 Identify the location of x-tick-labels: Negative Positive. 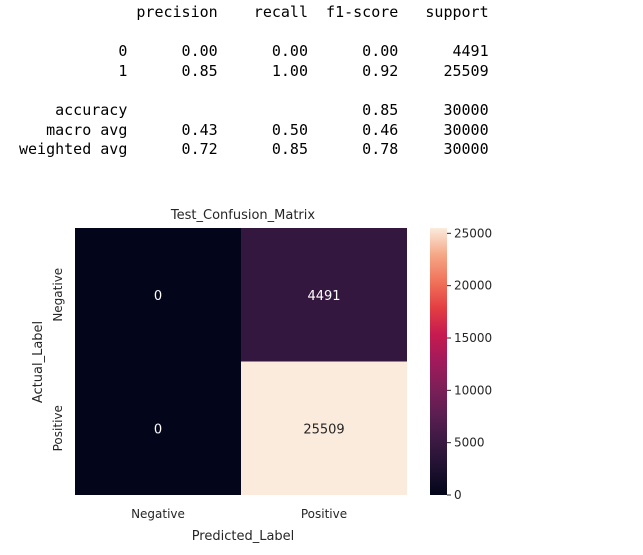
(239, 514).